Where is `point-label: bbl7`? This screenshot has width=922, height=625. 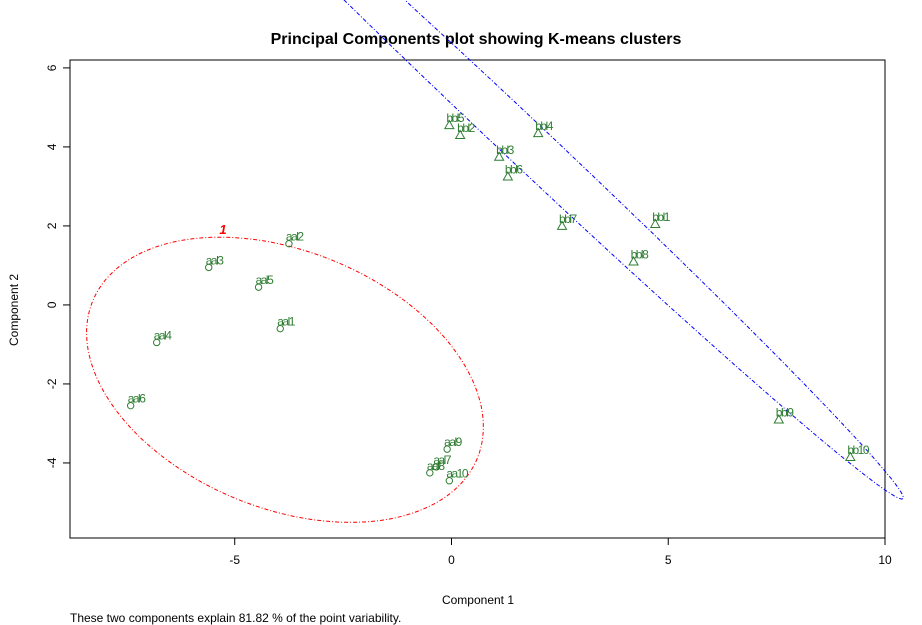
point-label: bbl7 is located at coordinates (568, 219).